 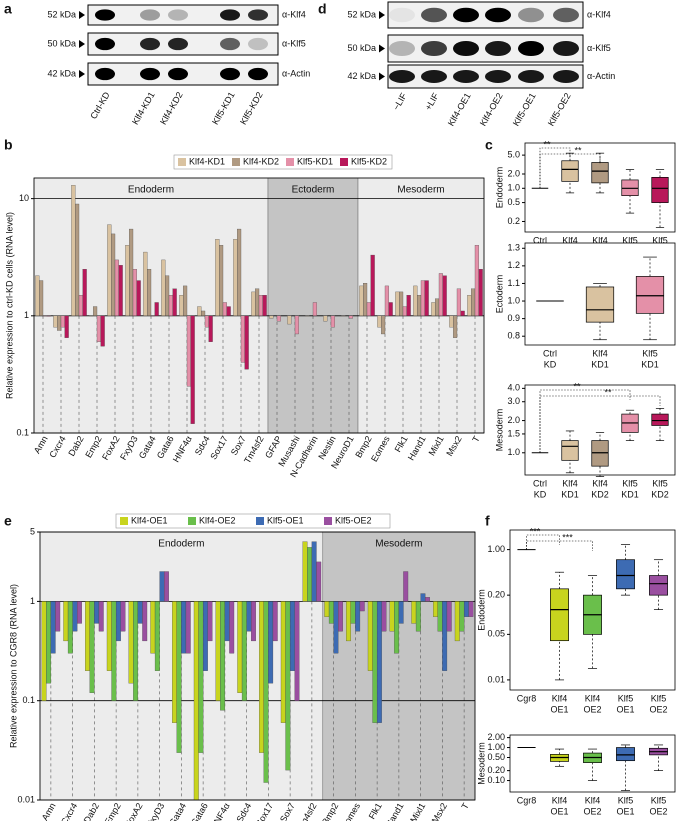 What do you see at coordinates (513, 265) in the screenshot?
I see `y-tick-label: 1.2` at bounding box center [513, 265].